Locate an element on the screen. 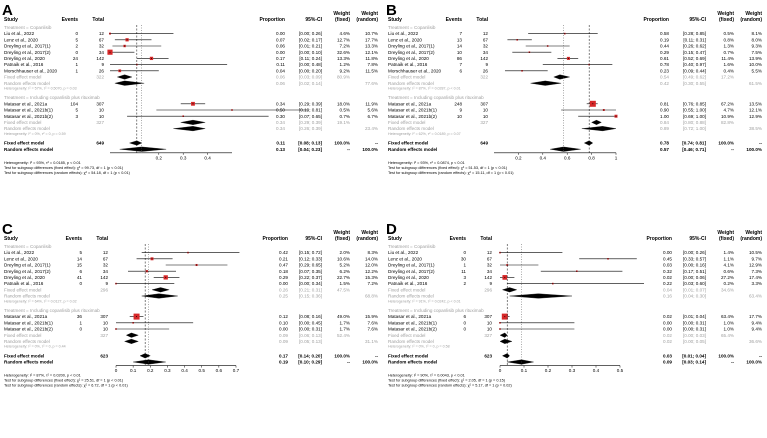 This screenshot has width=767, height=438. study-events: 11 is located at coordinates (463, 271).